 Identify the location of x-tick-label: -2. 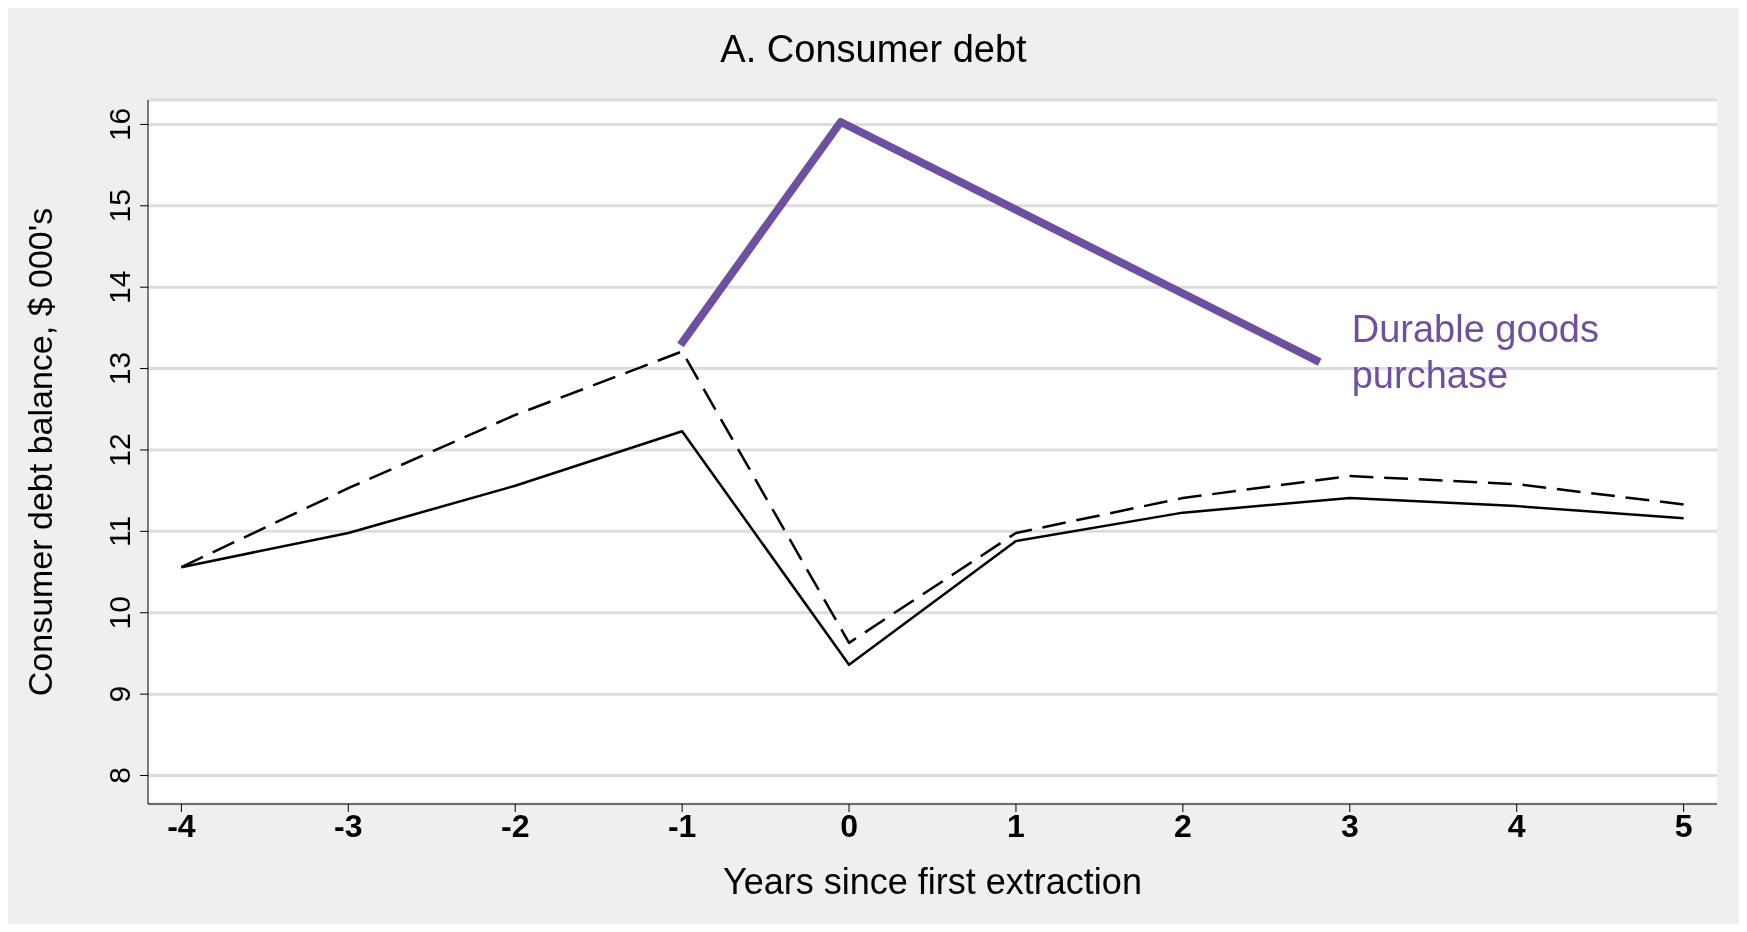
(515, 825).